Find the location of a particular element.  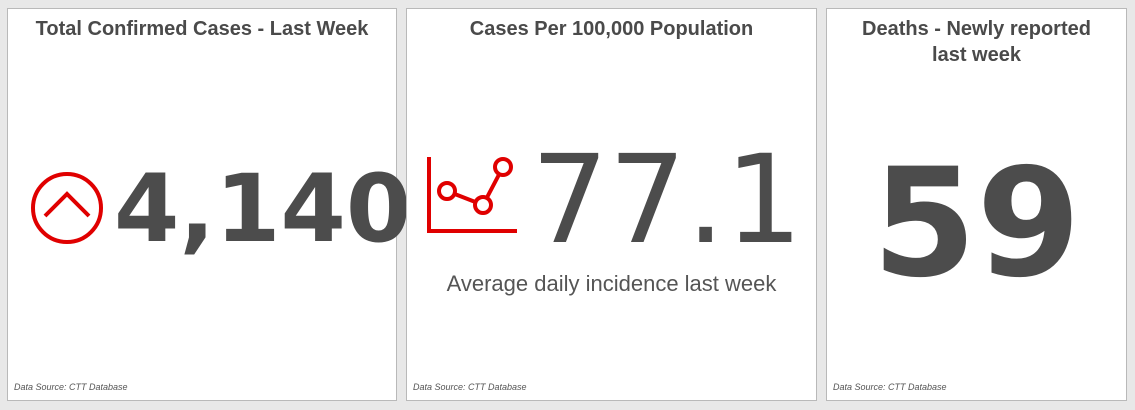

arrow-up-circle-icon is located at coordinates (67, 208).